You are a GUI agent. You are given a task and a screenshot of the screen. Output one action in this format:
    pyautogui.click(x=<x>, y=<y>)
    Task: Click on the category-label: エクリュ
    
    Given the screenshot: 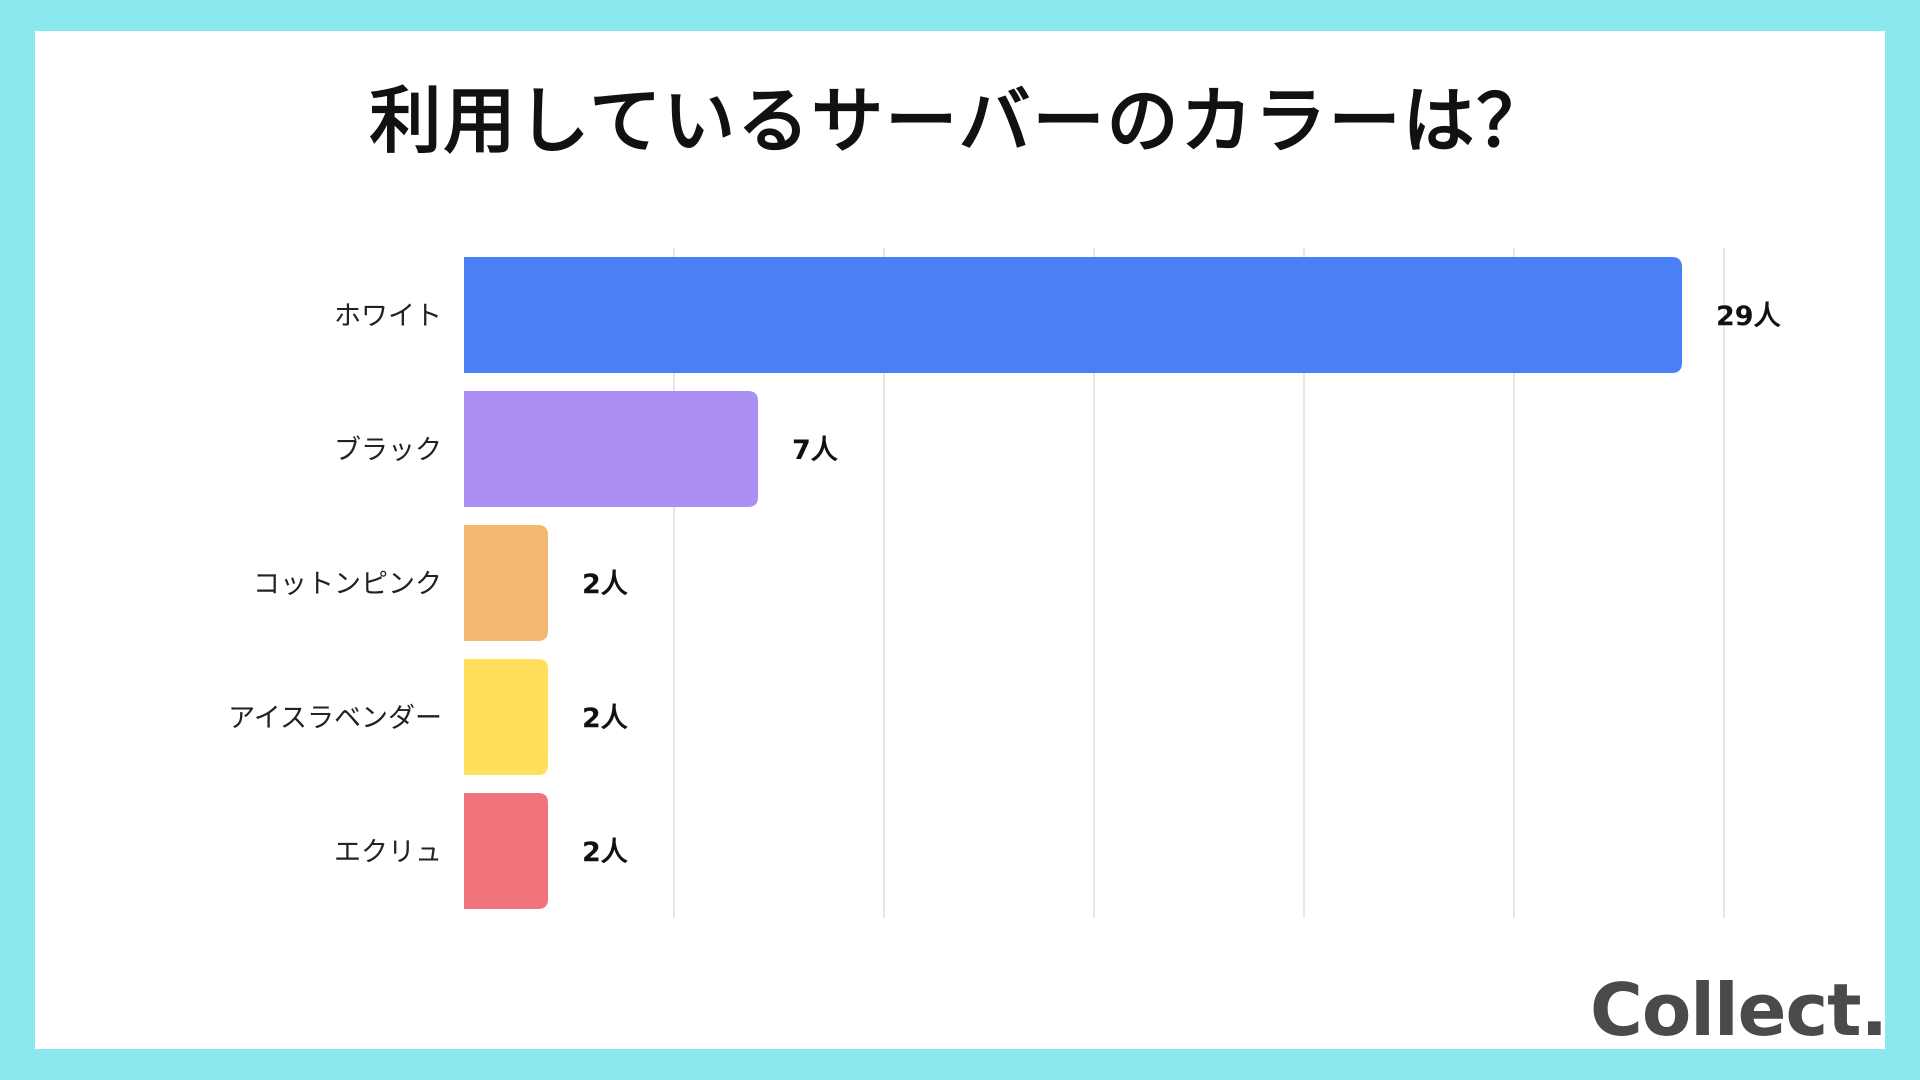 What is the action you would take?
    pyautogui.click(x=388, y=852)
    